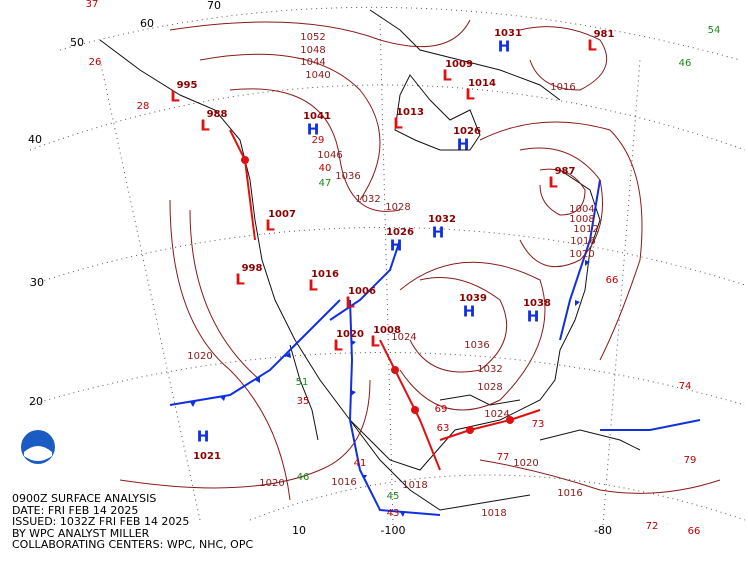 The height and width of the screenshot is (562, 748). Describe the element at coordinates (36, 401) in the screenshot. I see `latitude-label: 20` at that location.